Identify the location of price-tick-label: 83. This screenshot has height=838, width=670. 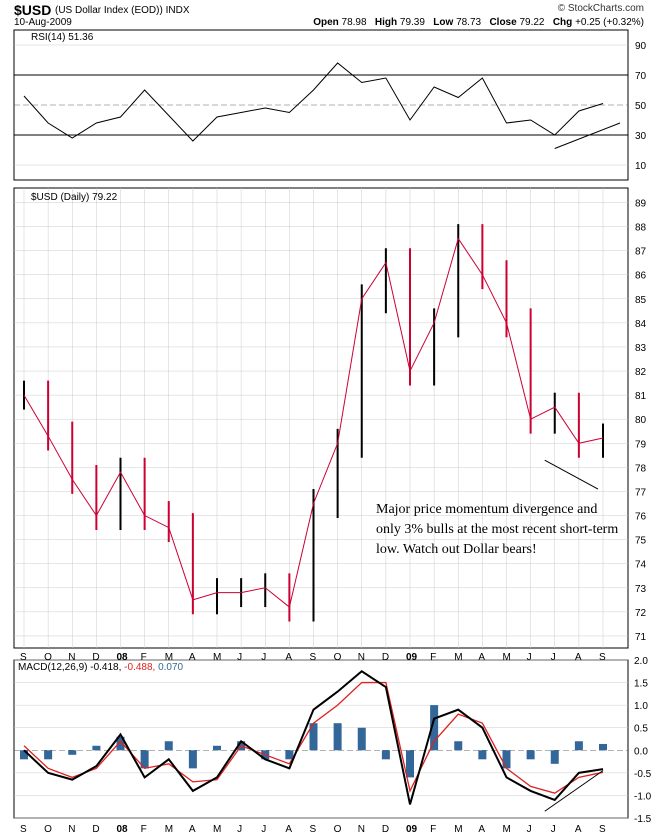
(641, 348).